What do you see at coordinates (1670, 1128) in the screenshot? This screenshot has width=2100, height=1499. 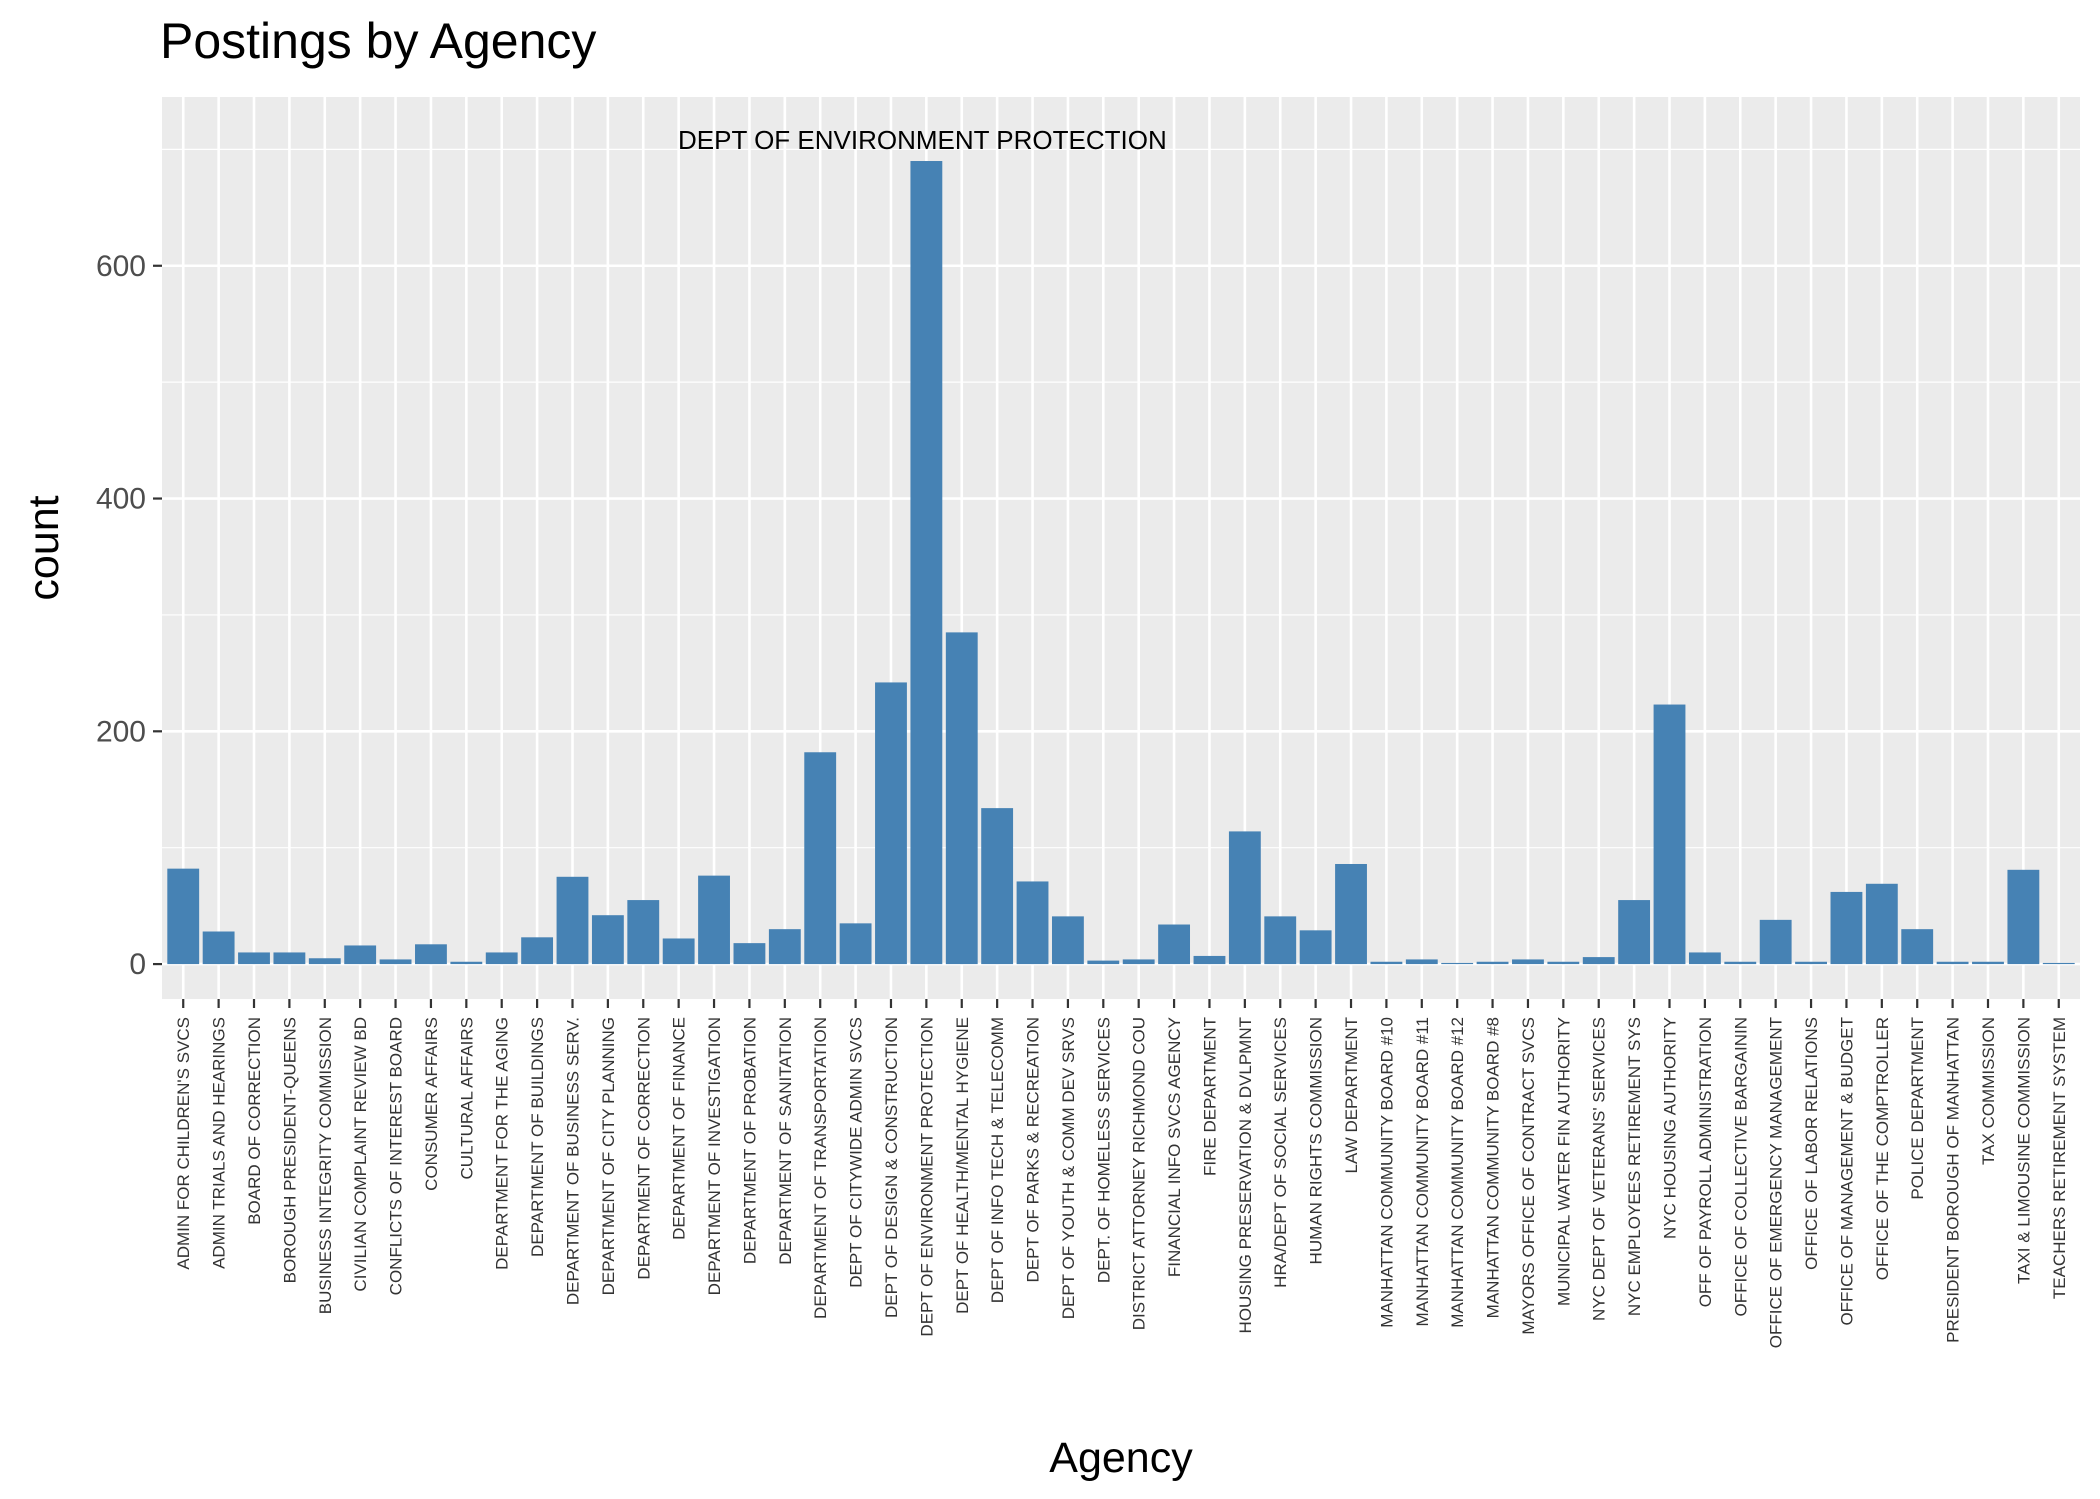 I see `x-tick-label: NYC HOUSING AUTHORITY` at bounding box center [1670, 1128].